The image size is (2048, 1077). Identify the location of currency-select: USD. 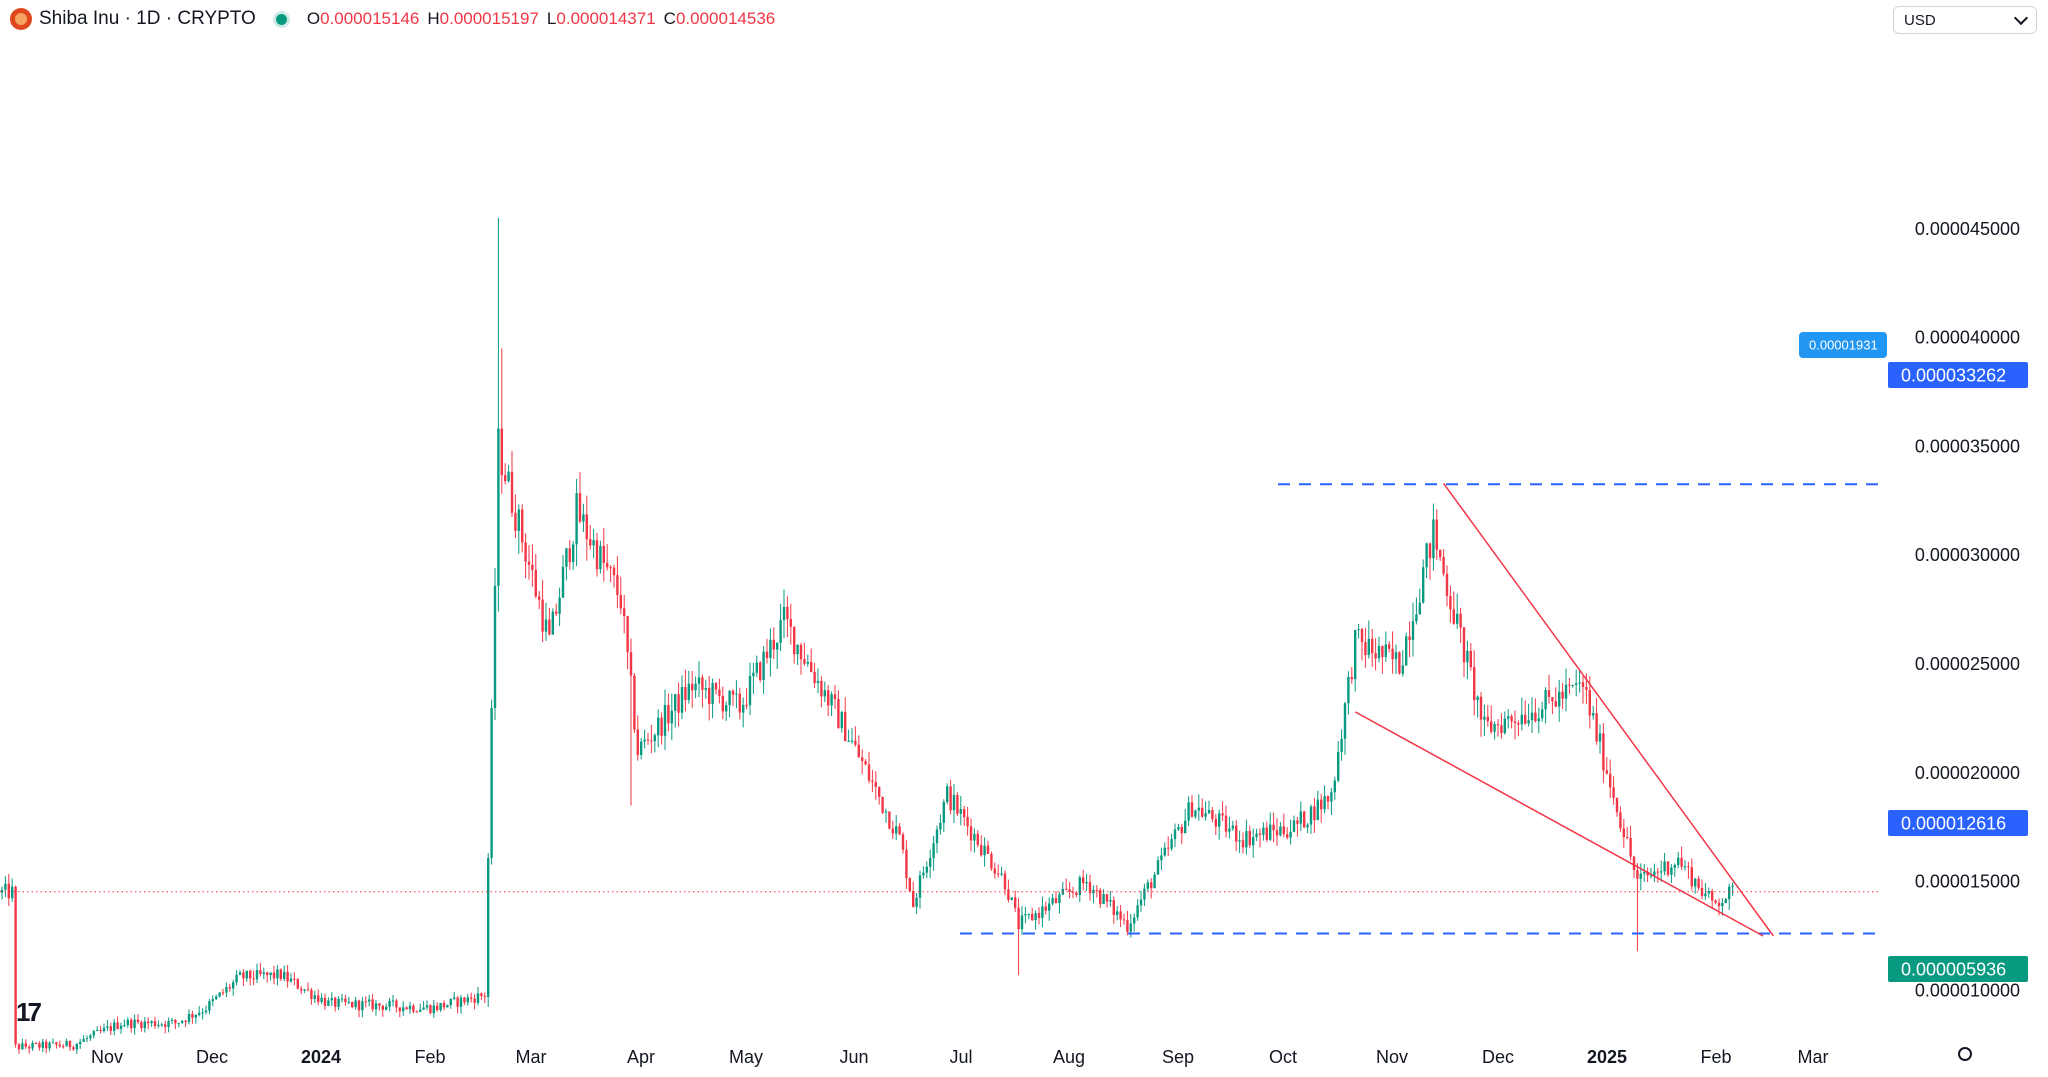
(1965, 20).